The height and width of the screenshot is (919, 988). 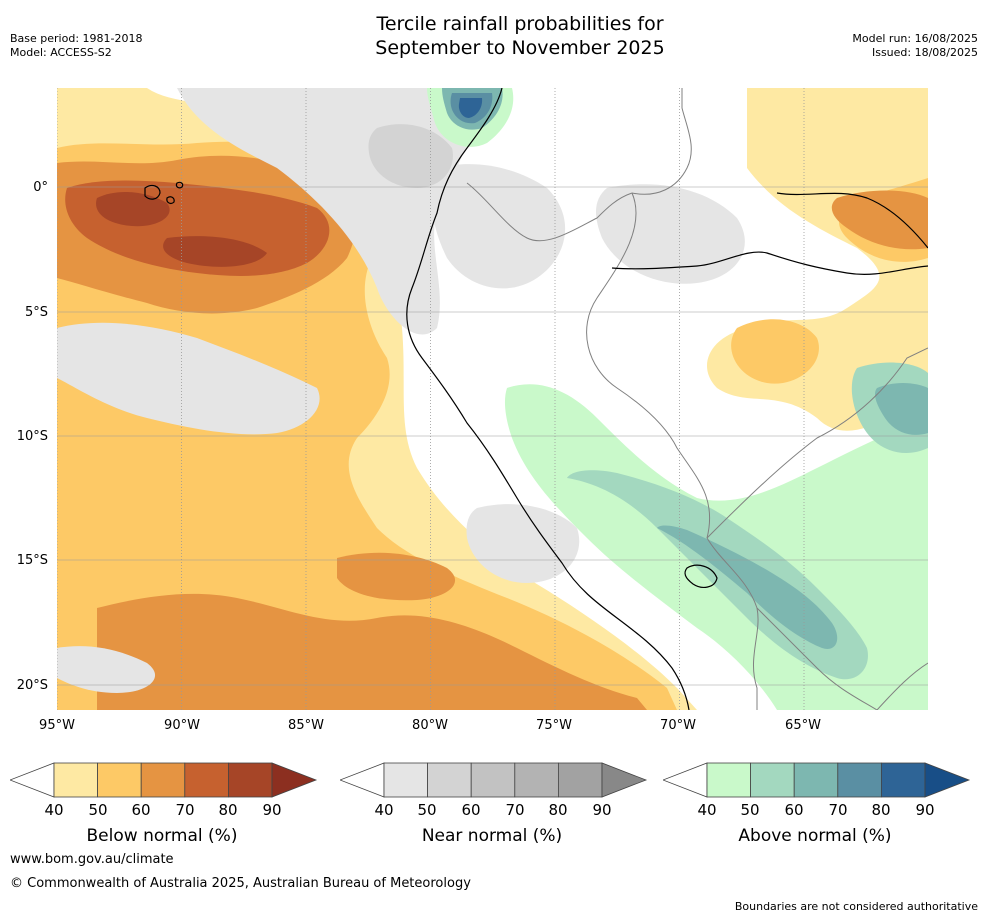 I want to click on cb-near-tick: 50, so click(x=427, y=810).